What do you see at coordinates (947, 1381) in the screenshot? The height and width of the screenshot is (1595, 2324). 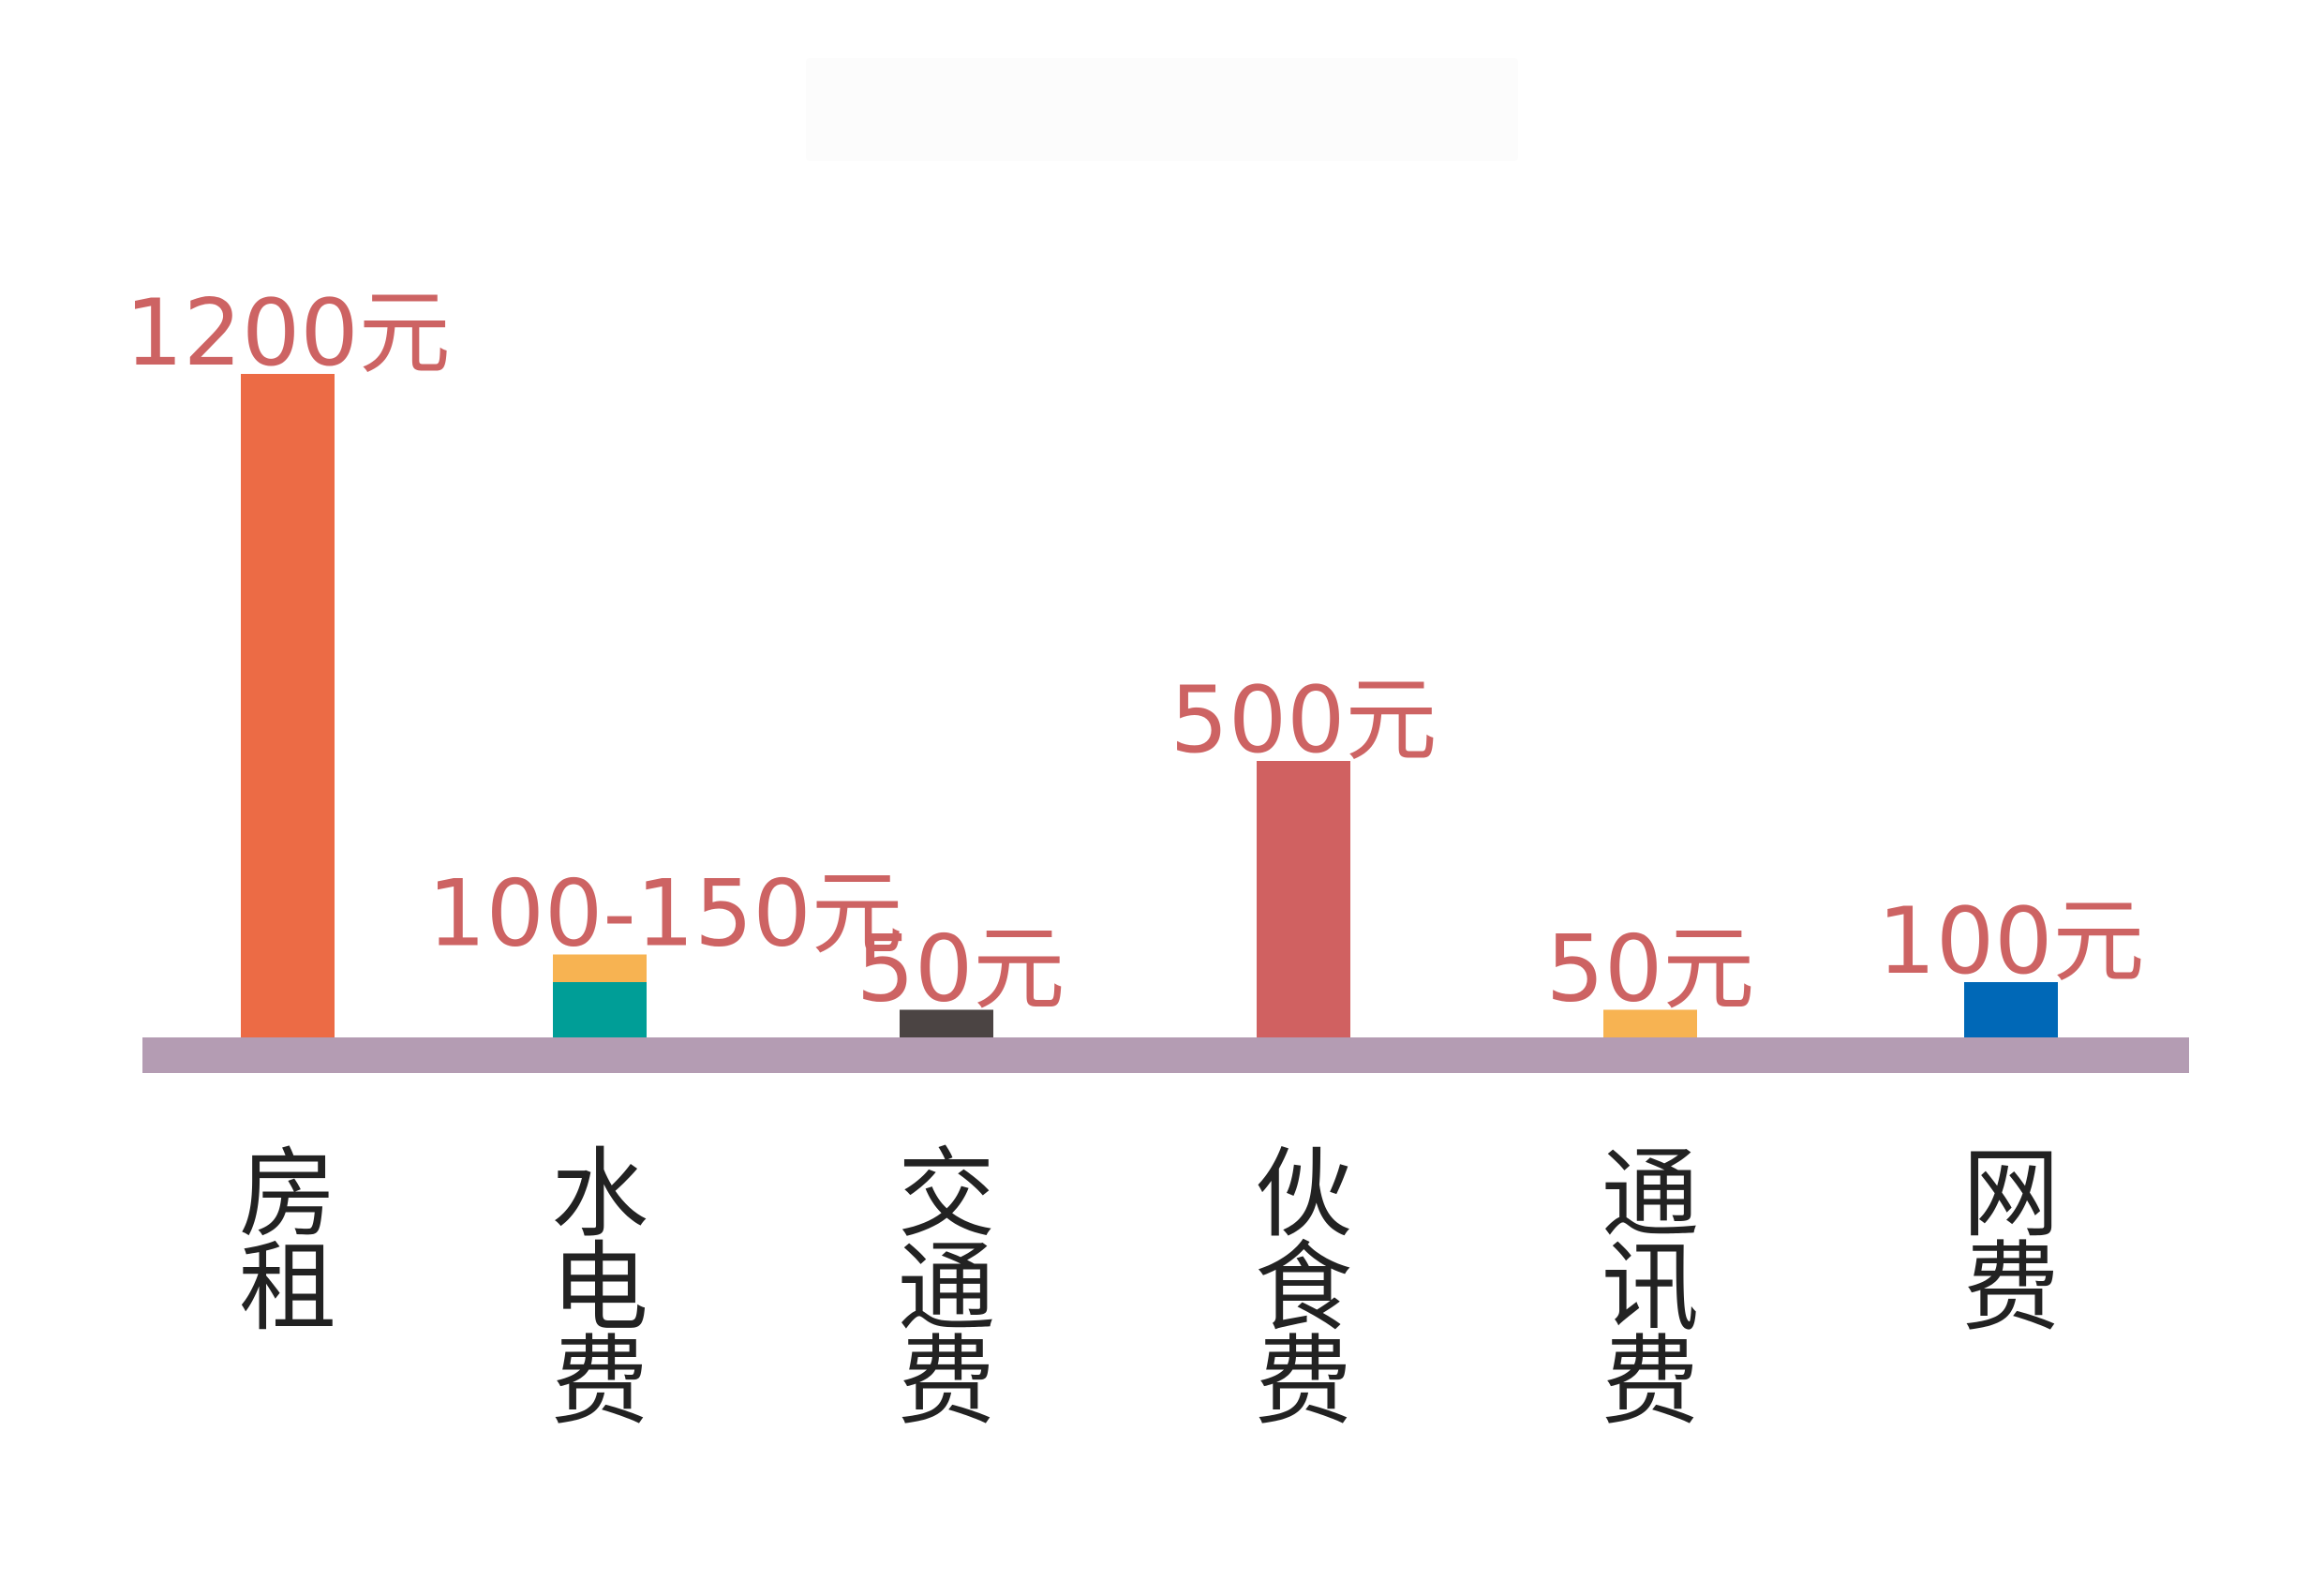 I see `category-label-3-char-3: 费` at bounding box center [947, 1381].